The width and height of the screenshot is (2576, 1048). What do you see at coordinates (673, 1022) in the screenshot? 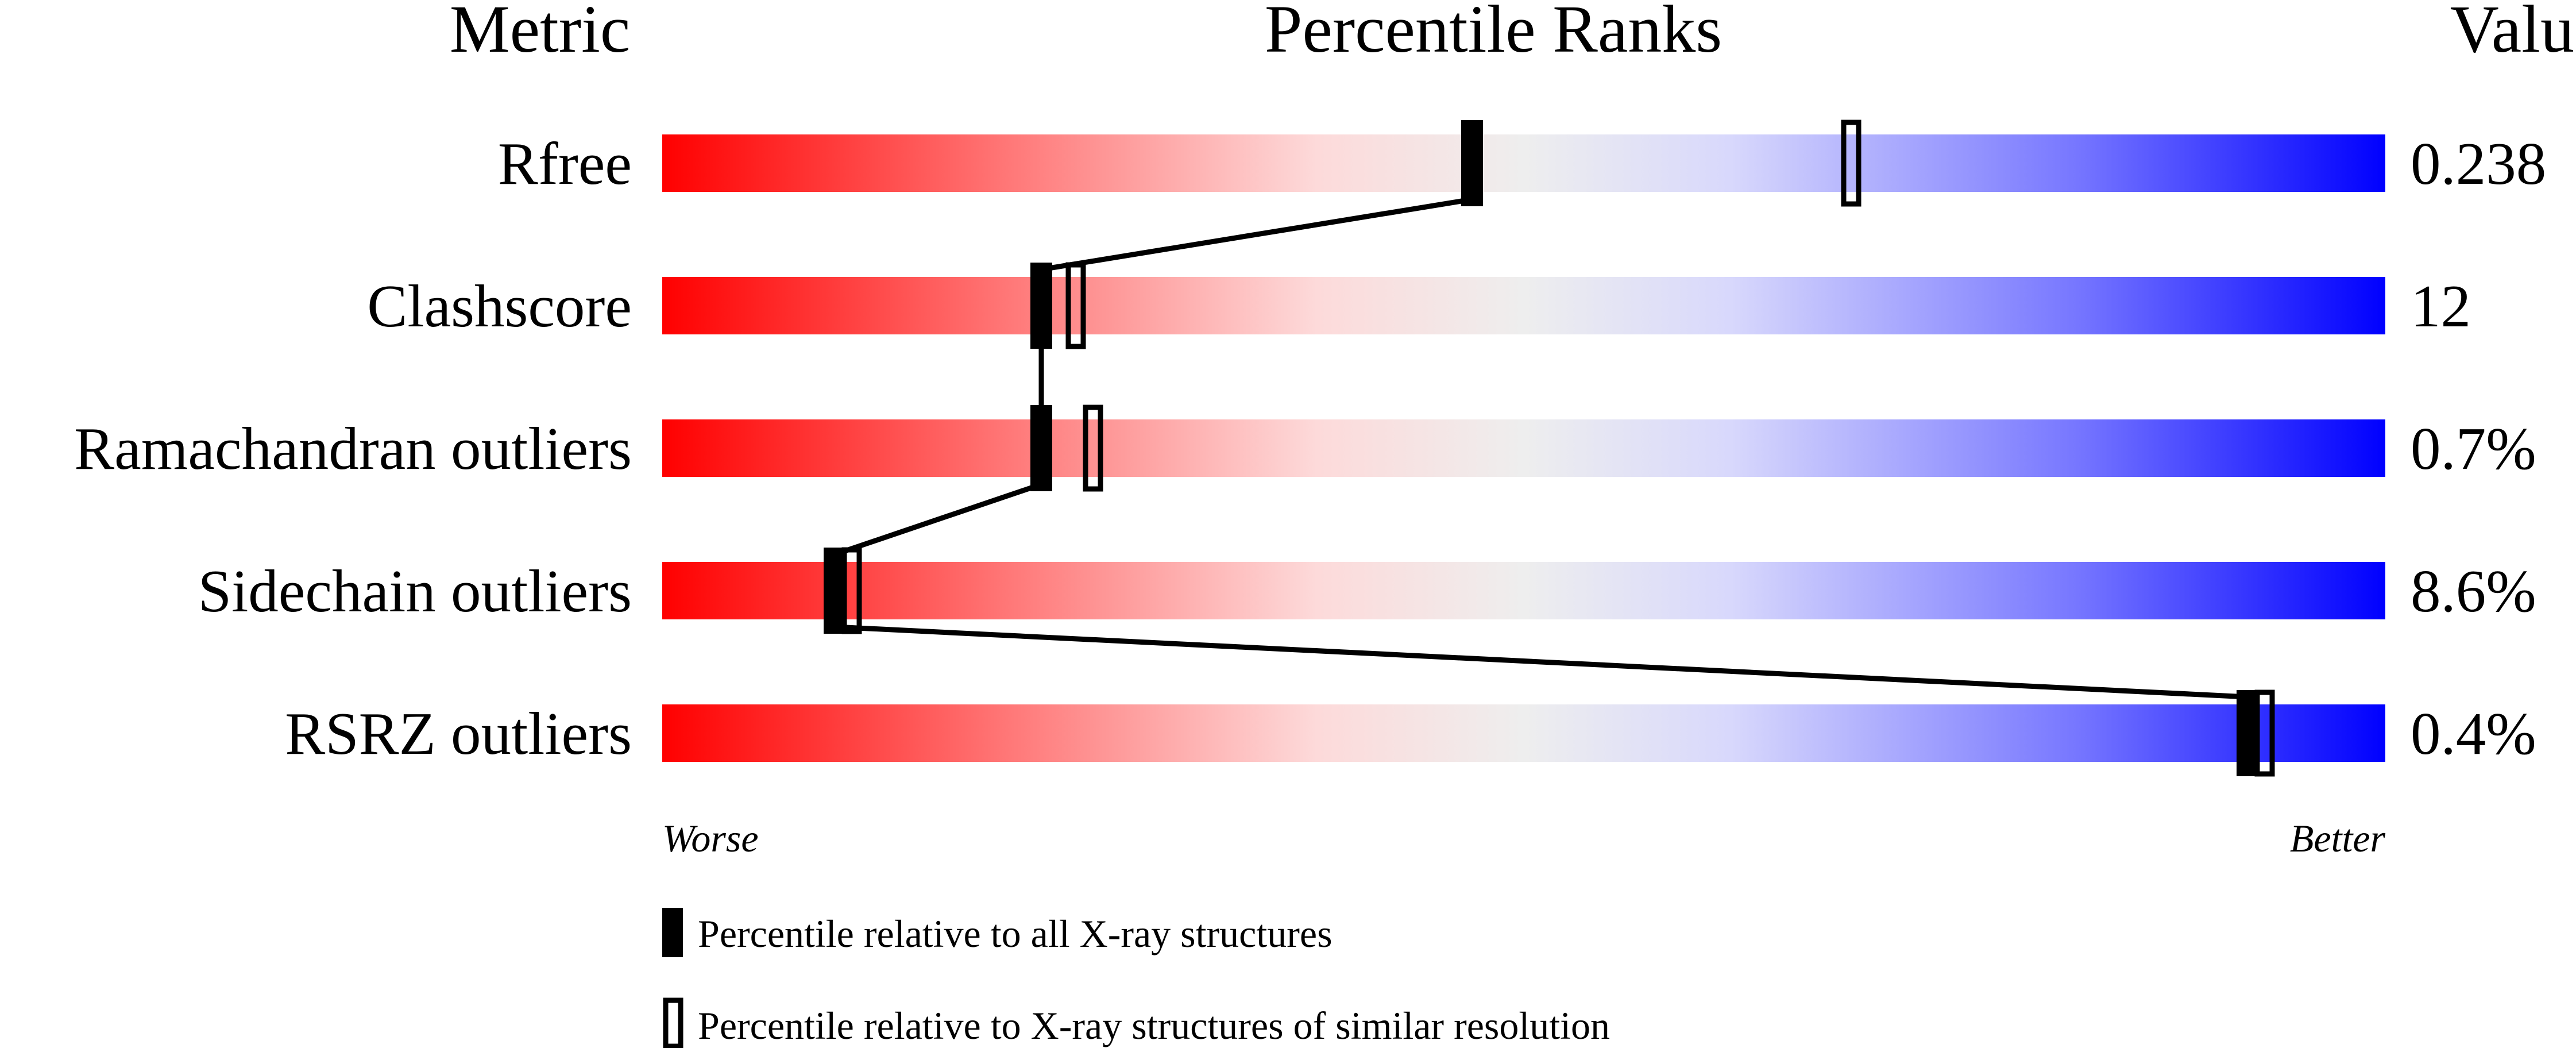
I see `legend-icon-similar` at bounding box center [673, 1022].